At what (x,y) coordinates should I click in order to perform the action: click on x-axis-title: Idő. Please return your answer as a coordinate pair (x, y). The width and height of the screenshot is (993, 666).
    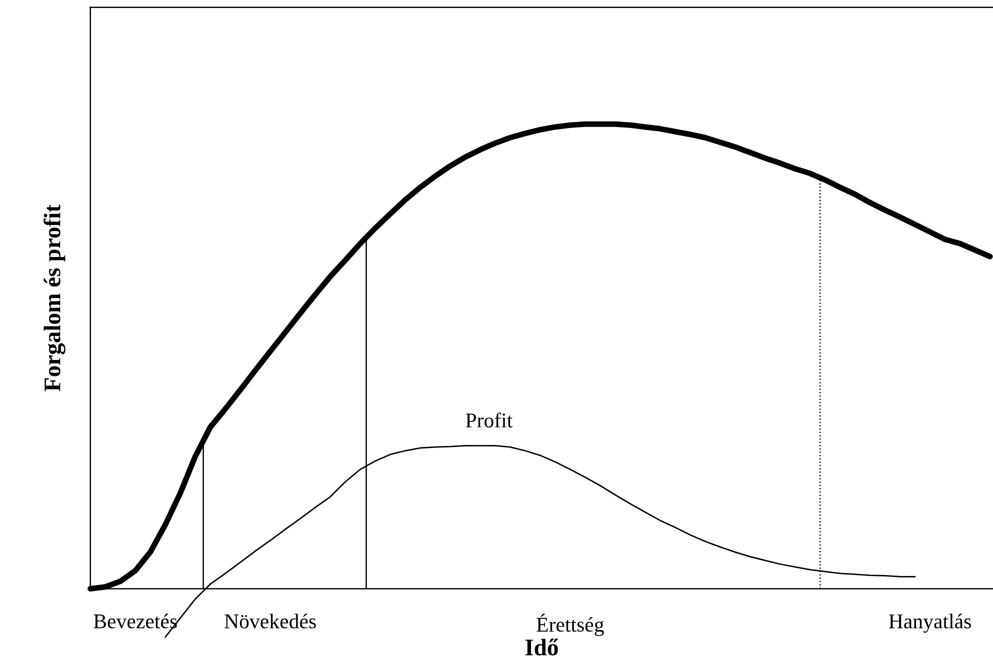
    Looking at the image, I should click on (541, 647).